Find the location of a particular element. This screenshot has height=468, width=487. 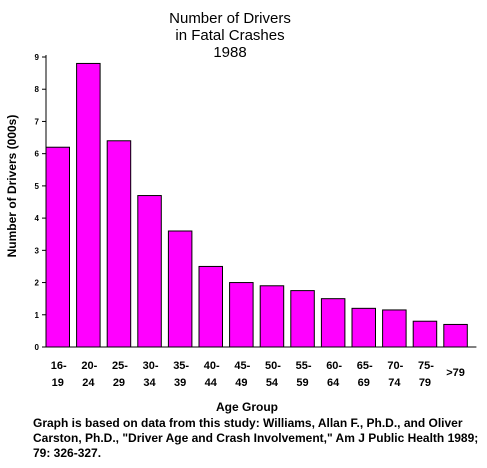

x-category-label-top: 75- is located at coordinates (426, 366).